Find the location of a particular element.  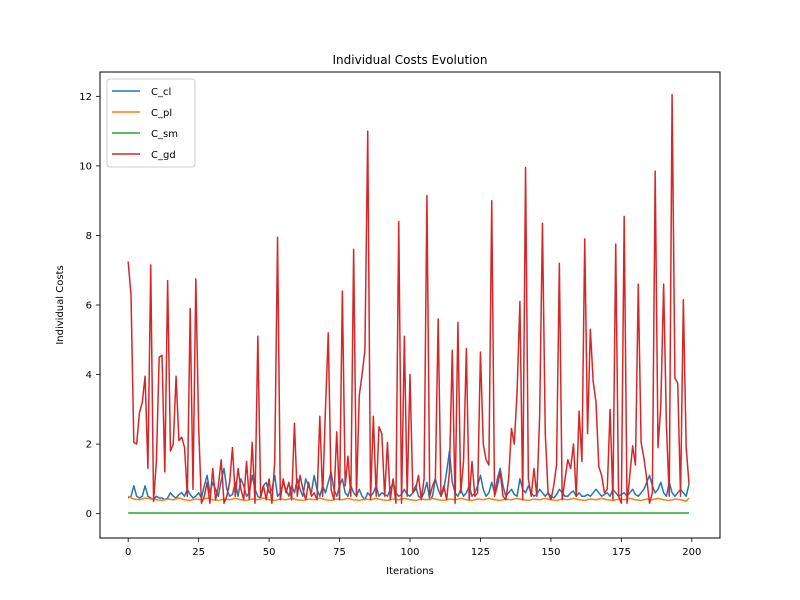

x-tick-label: 175 is located at coordinates (621, 552).